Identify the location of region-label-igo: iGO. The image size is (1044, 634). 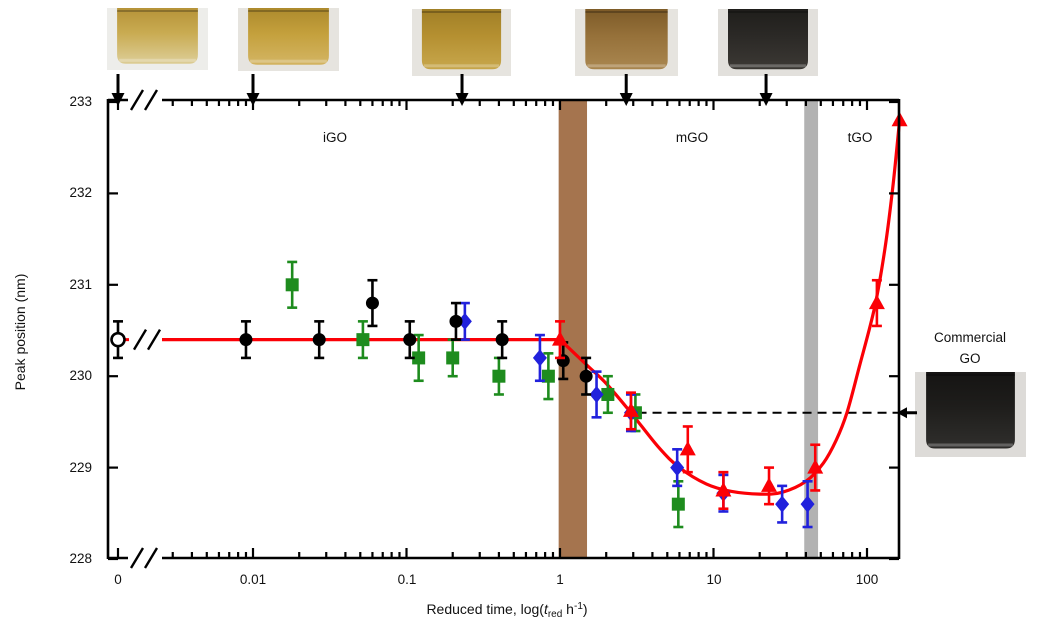
(335, 137).